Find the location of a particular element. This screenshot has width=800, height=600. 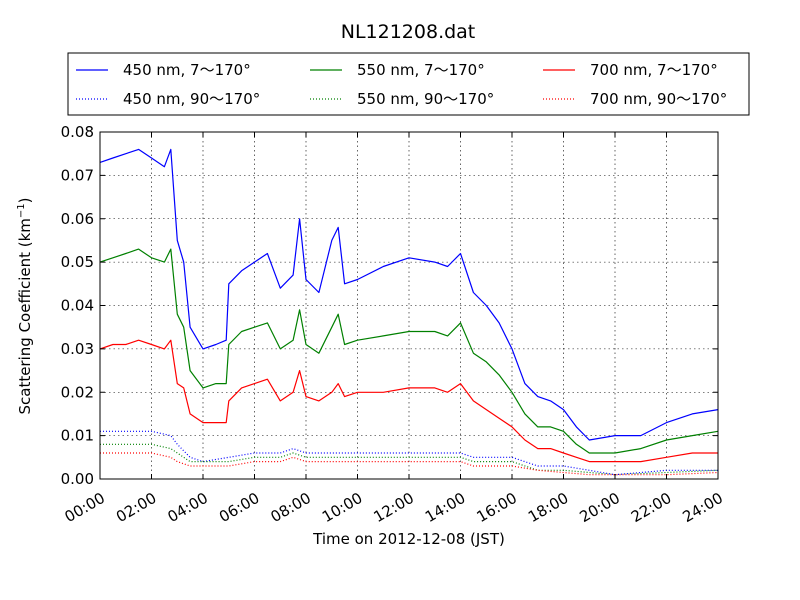

x-axis-label: Time on 2012-12-08 (JST) is located at coordinates (408, 539).